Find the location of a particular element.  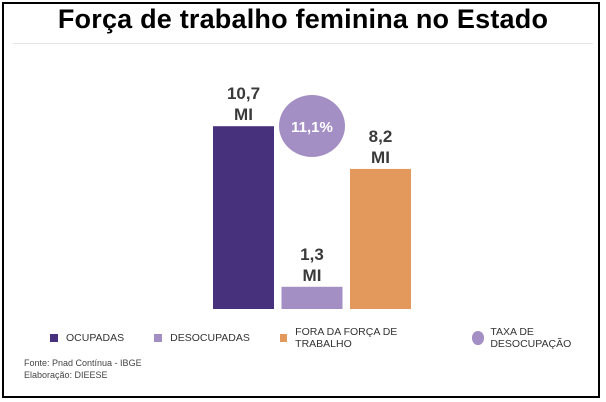

legend-label-fora-da-forca: FORA DA FORÇA DE TRABALHO is located at coordinates (346, 338).